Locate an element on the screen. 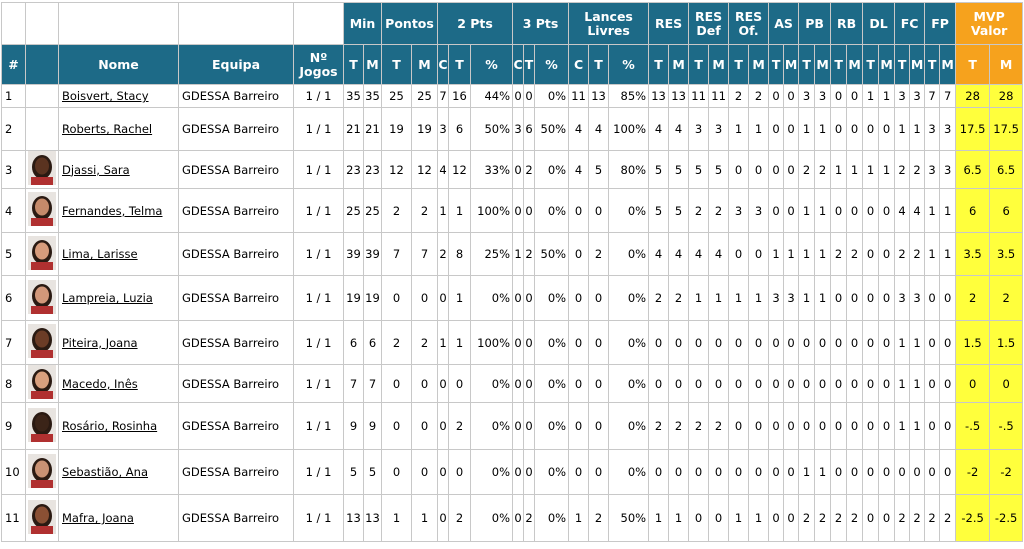  subcolumn-header: M is located at coordinates (719, 64).